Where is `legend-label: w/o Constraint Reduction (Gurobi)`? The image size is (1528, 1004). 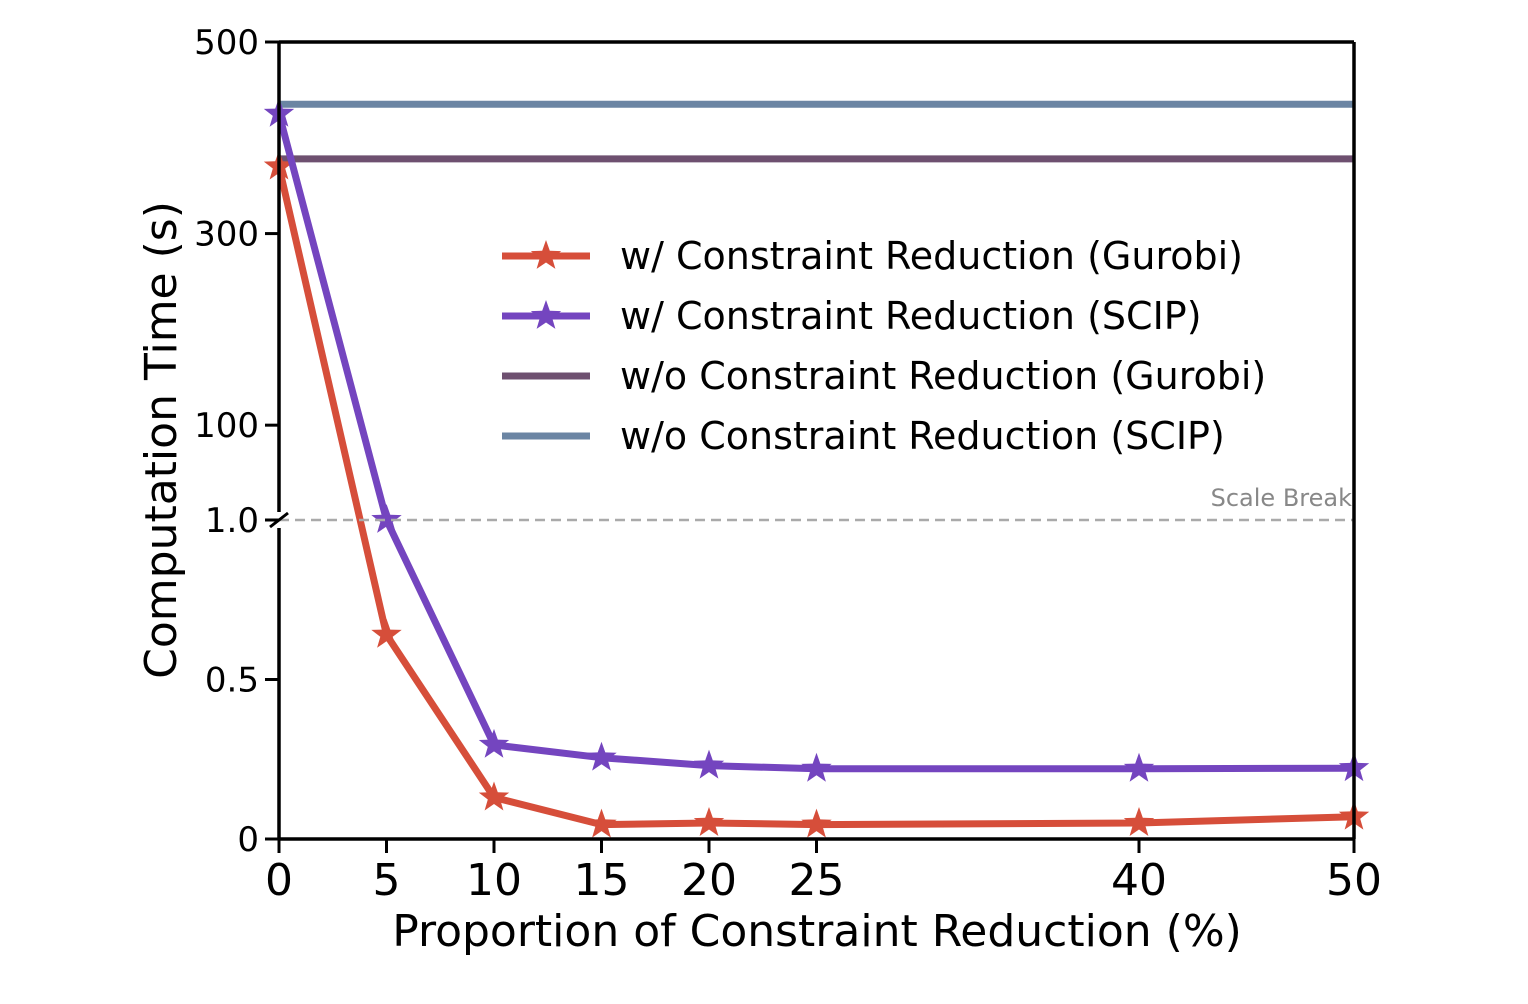 legend-label: w/o Constraint Reduction (Gurobi) is located at coordinates (943, 376).